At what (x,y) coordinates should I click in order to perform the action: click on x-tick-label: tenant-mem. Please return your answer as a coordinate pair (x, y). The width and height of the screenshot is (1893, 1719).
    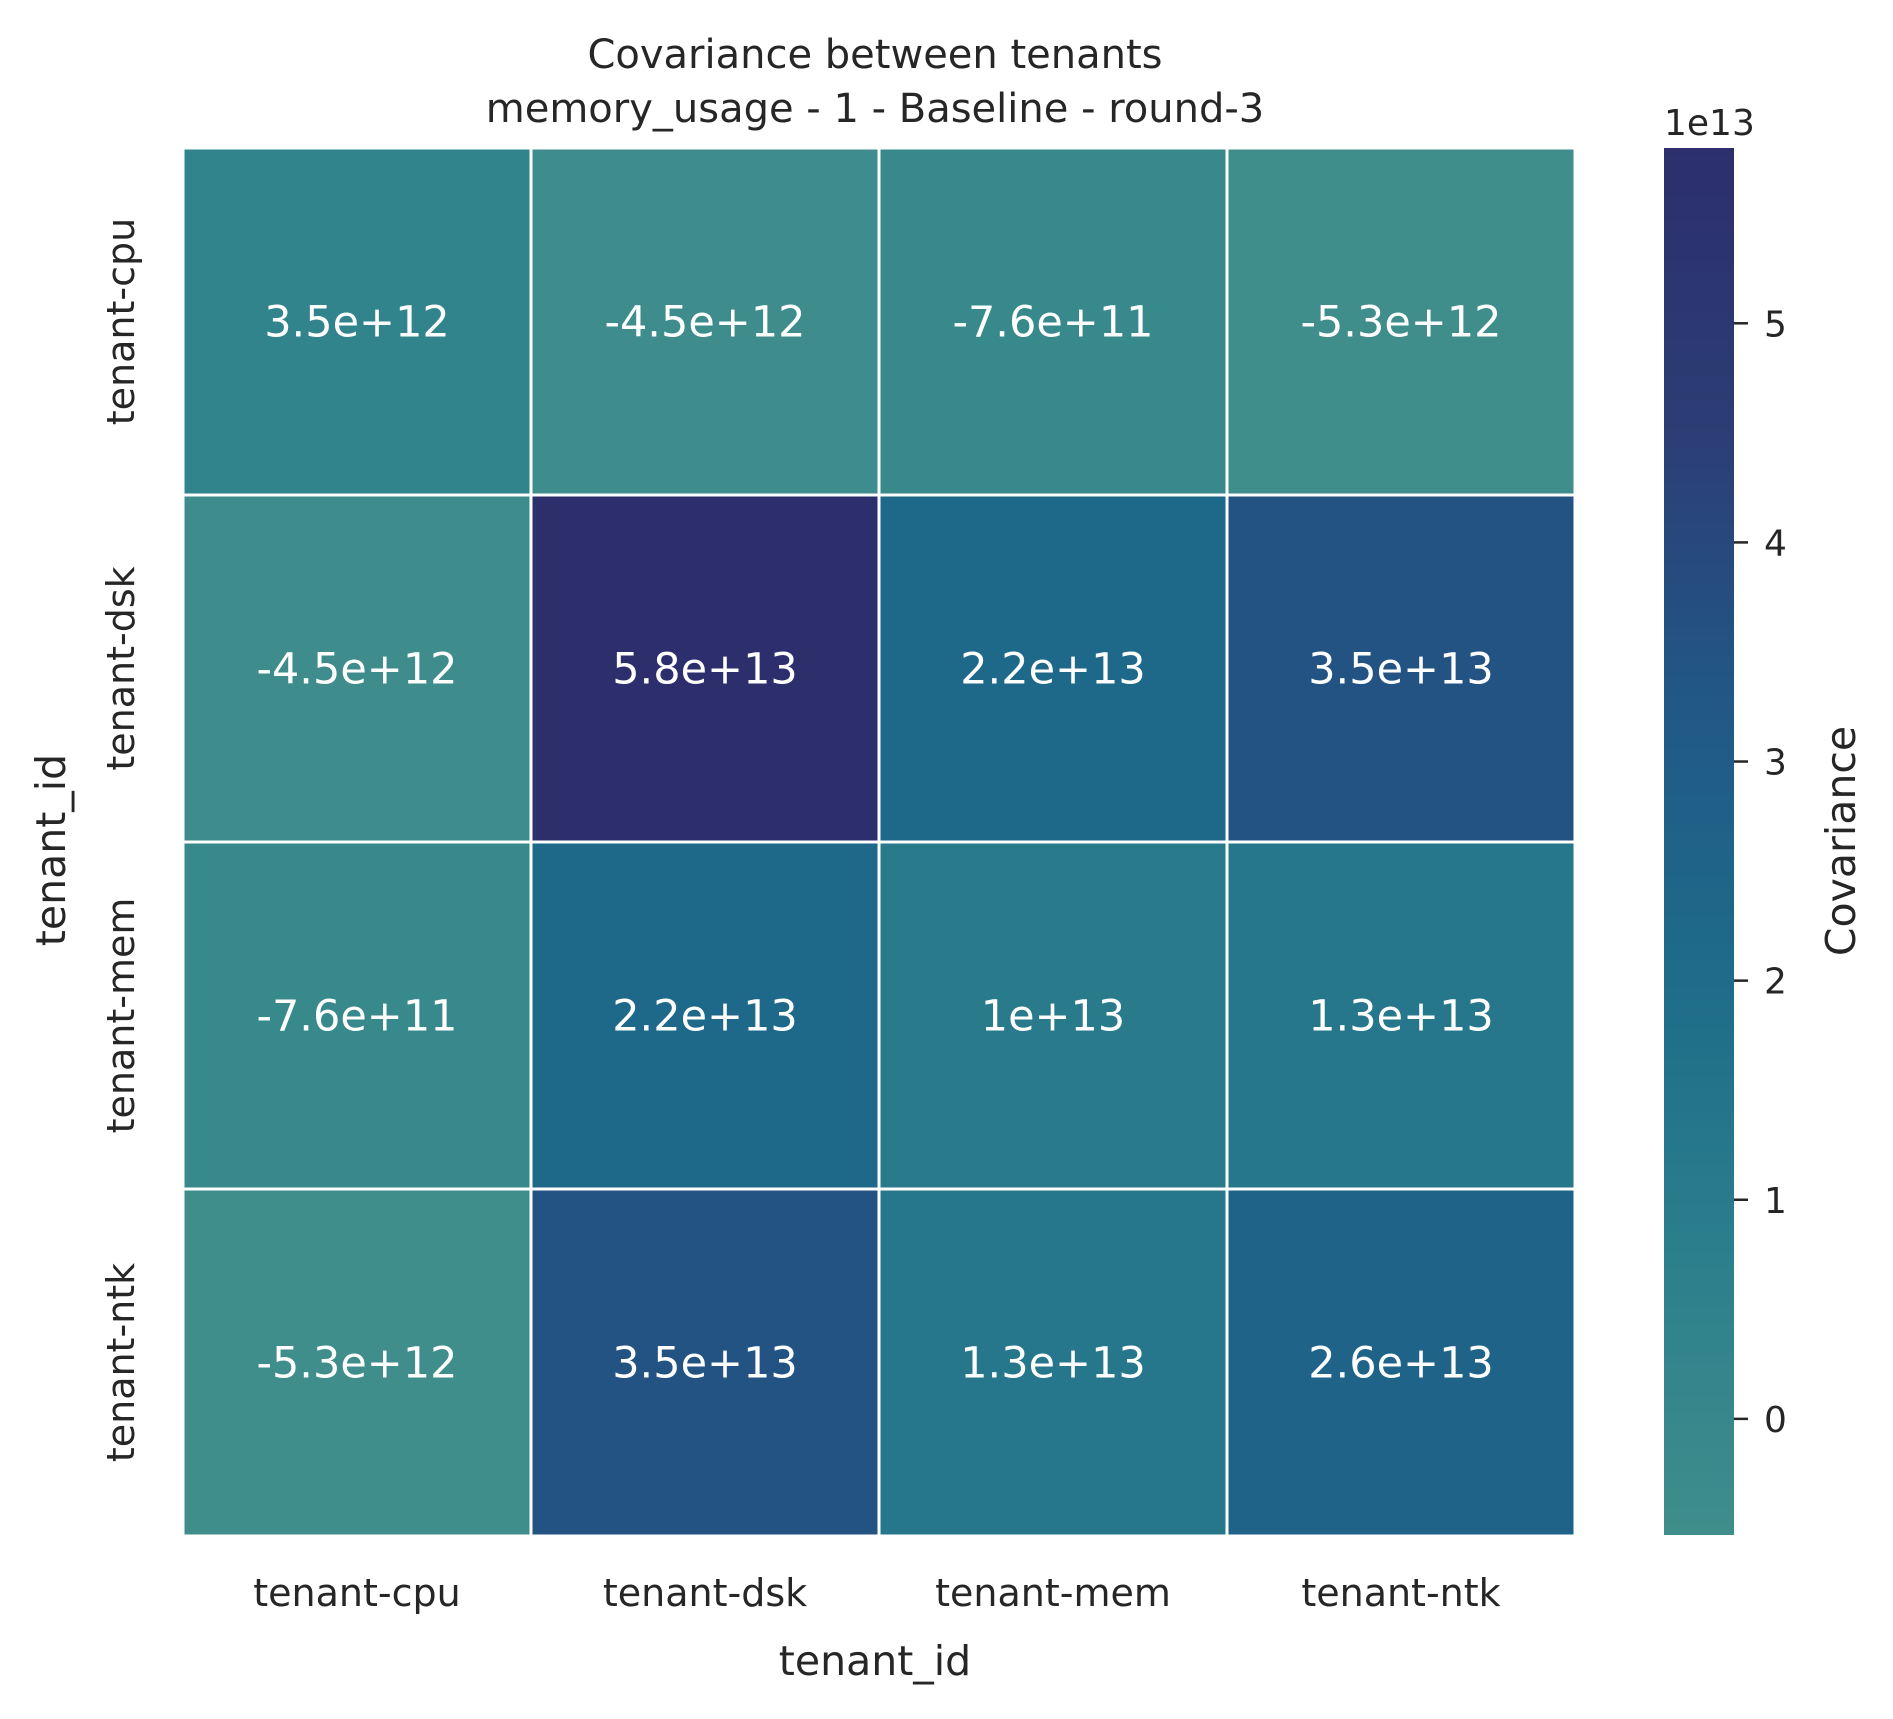
    Looking at the image, I should click on (1053, 1593).